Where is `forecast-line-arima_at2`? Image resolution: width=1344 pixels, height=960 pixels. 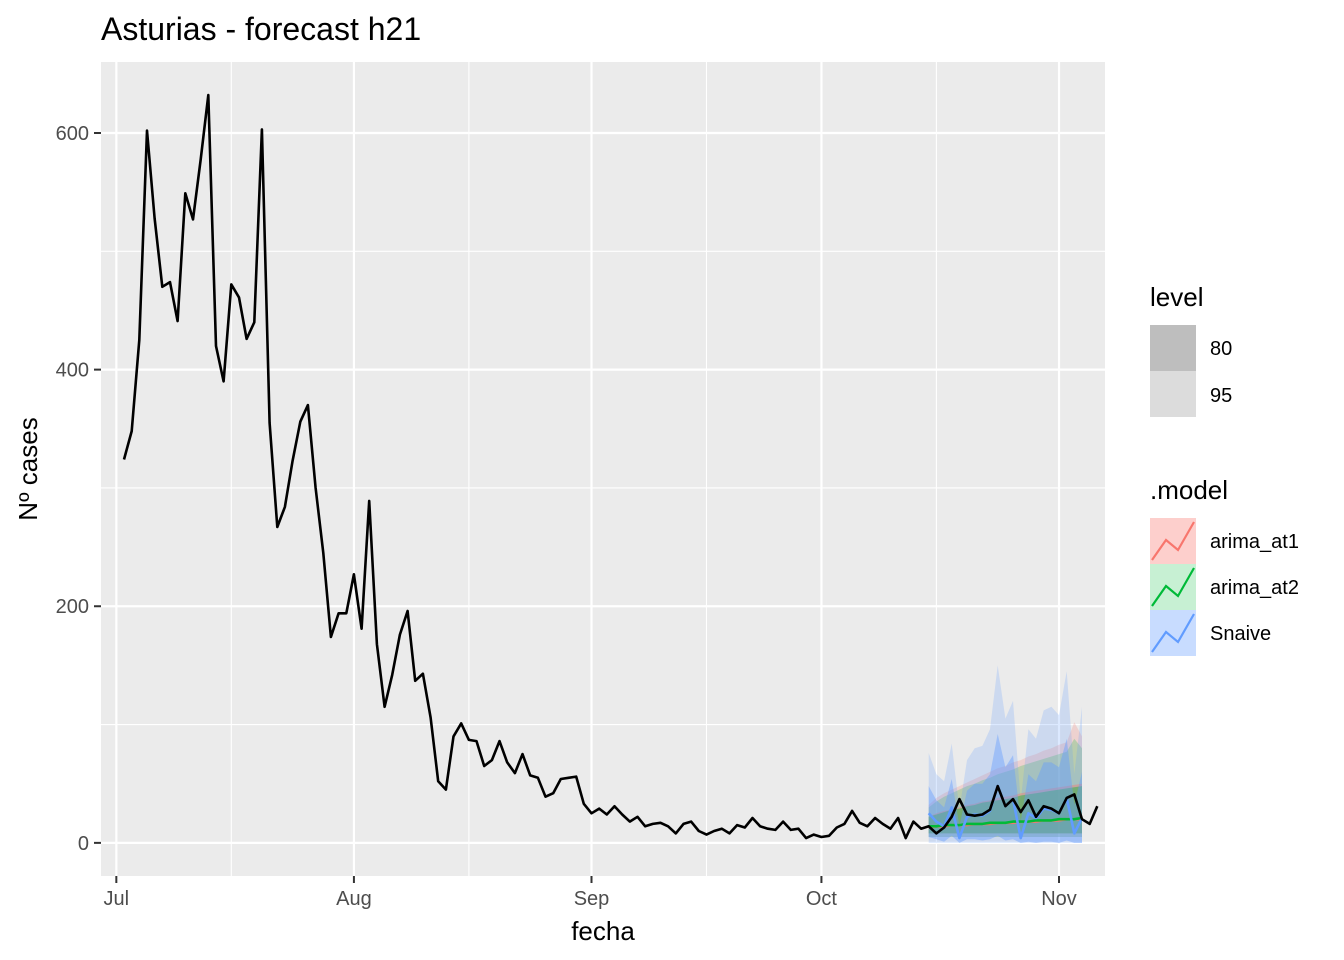
forecast-line-arima_at2 is located at coordinates (1005, 822).